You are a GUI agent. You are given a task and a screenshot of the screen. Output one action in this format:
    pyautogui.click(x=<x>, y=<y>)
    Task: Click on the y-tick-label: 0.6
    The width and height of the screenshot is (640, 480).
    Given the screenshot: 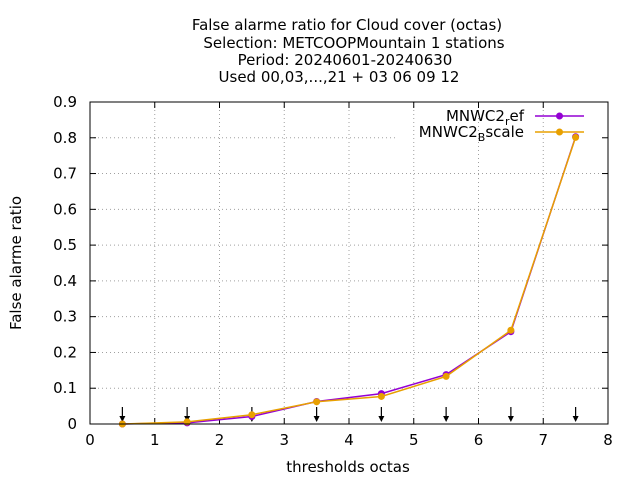 What is the action you would take?
    pyautogui.click(x=65, y=209)
    